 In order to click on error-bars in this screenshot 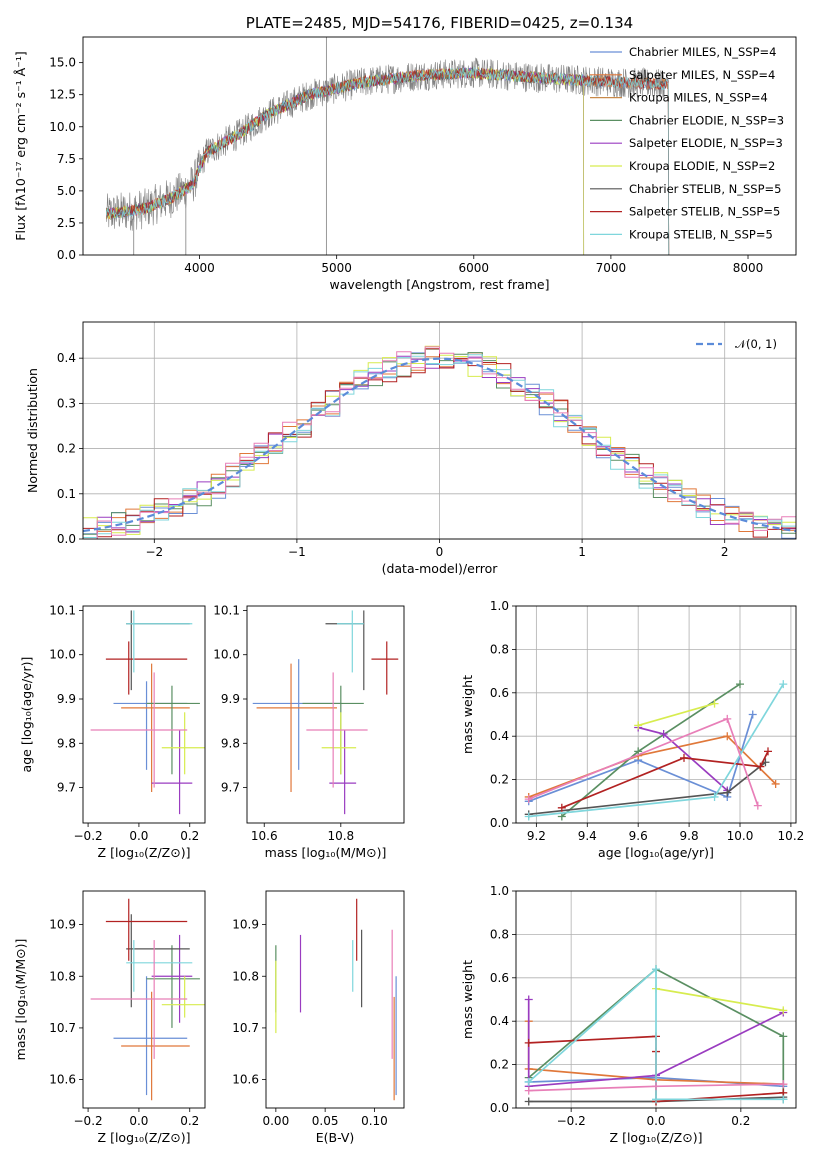, I will do `click(336, 999)`.